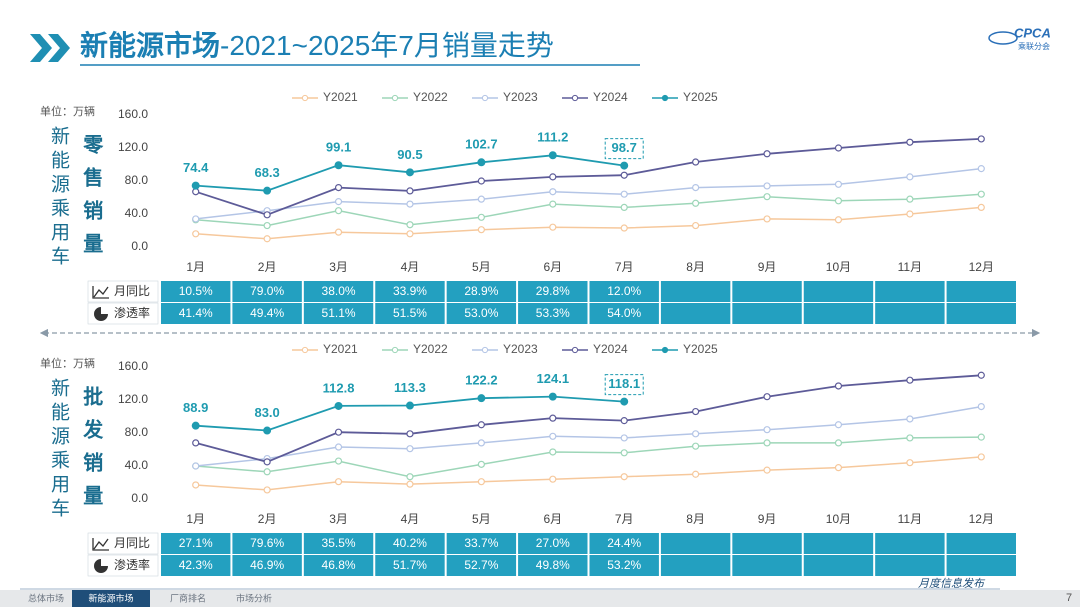  I want to click on table-value: 79.6%, so click(267, 543).